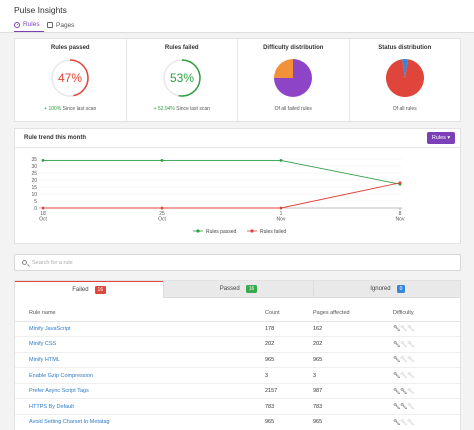 The height and width of the screenshot is (430, 474). What do you see at coordinates (441, 138) in the screenshot?
I see `rules-dropdown-button: Rules ▾` at bounding box center [441, 138].